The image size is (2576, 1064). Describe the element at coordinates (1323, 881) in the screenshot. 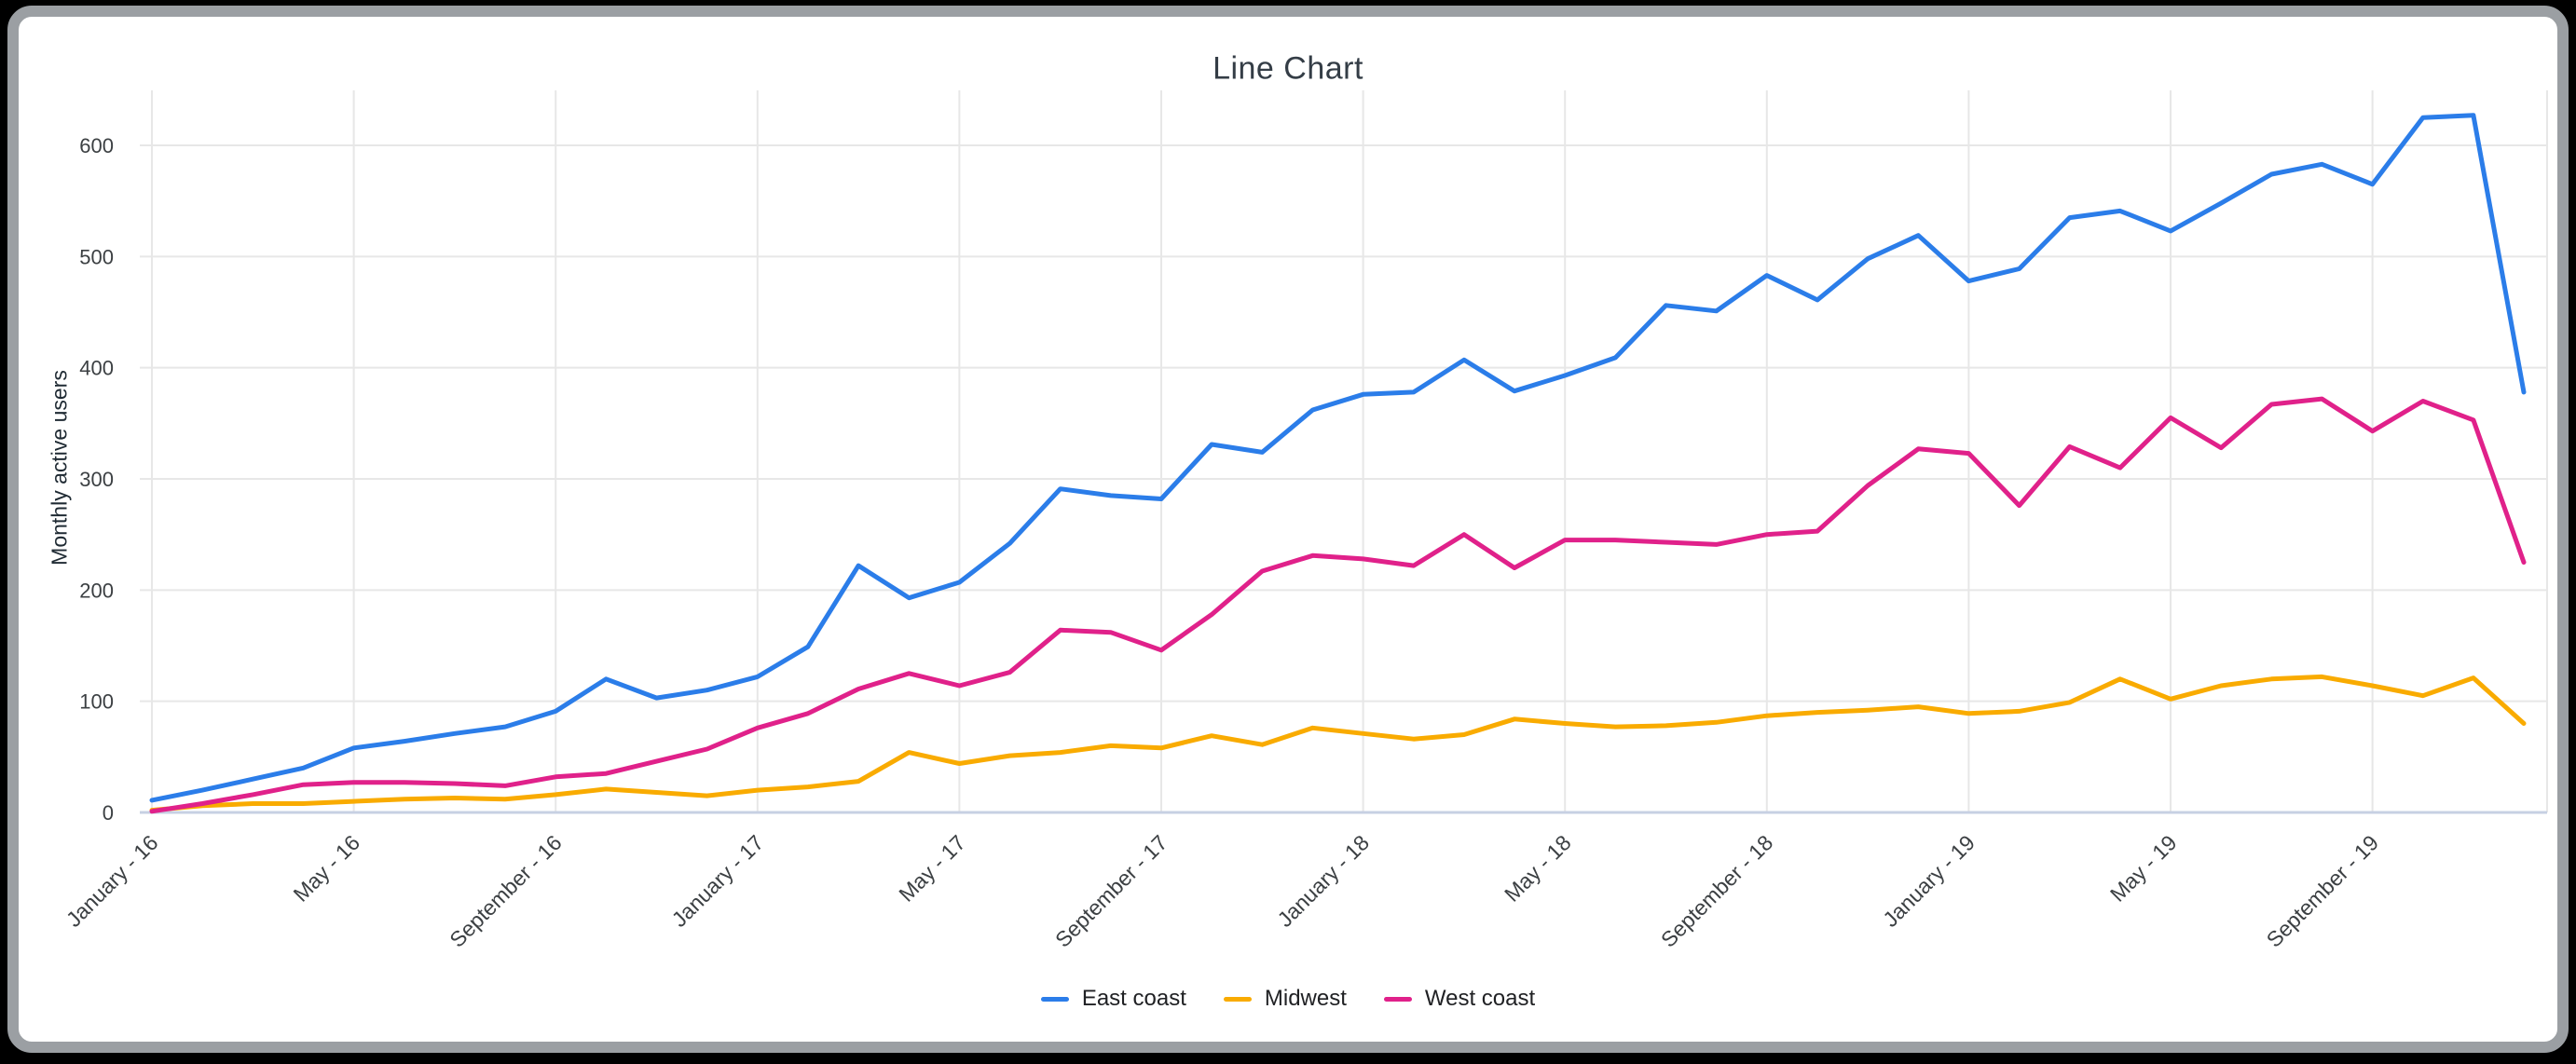

I see `x-tick-label: January - 18` at that location.